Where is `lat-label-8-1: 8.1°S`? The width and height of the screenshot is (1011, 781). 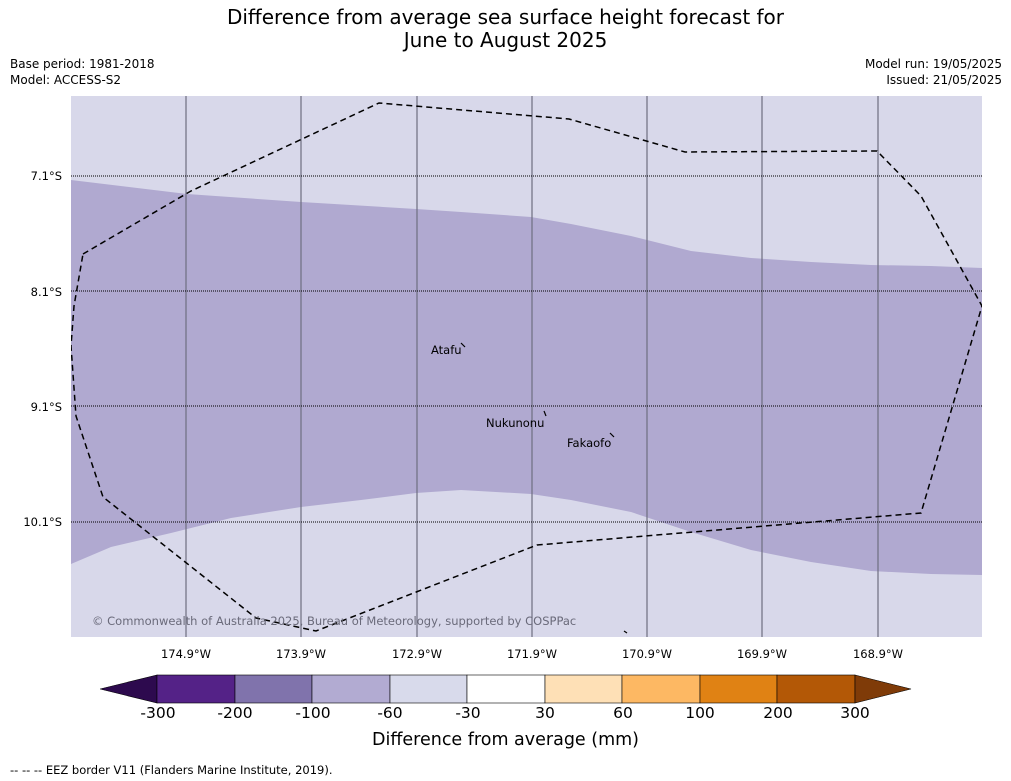
lat-label-8-1: 8.1°S is located at coordinates (46, 292).